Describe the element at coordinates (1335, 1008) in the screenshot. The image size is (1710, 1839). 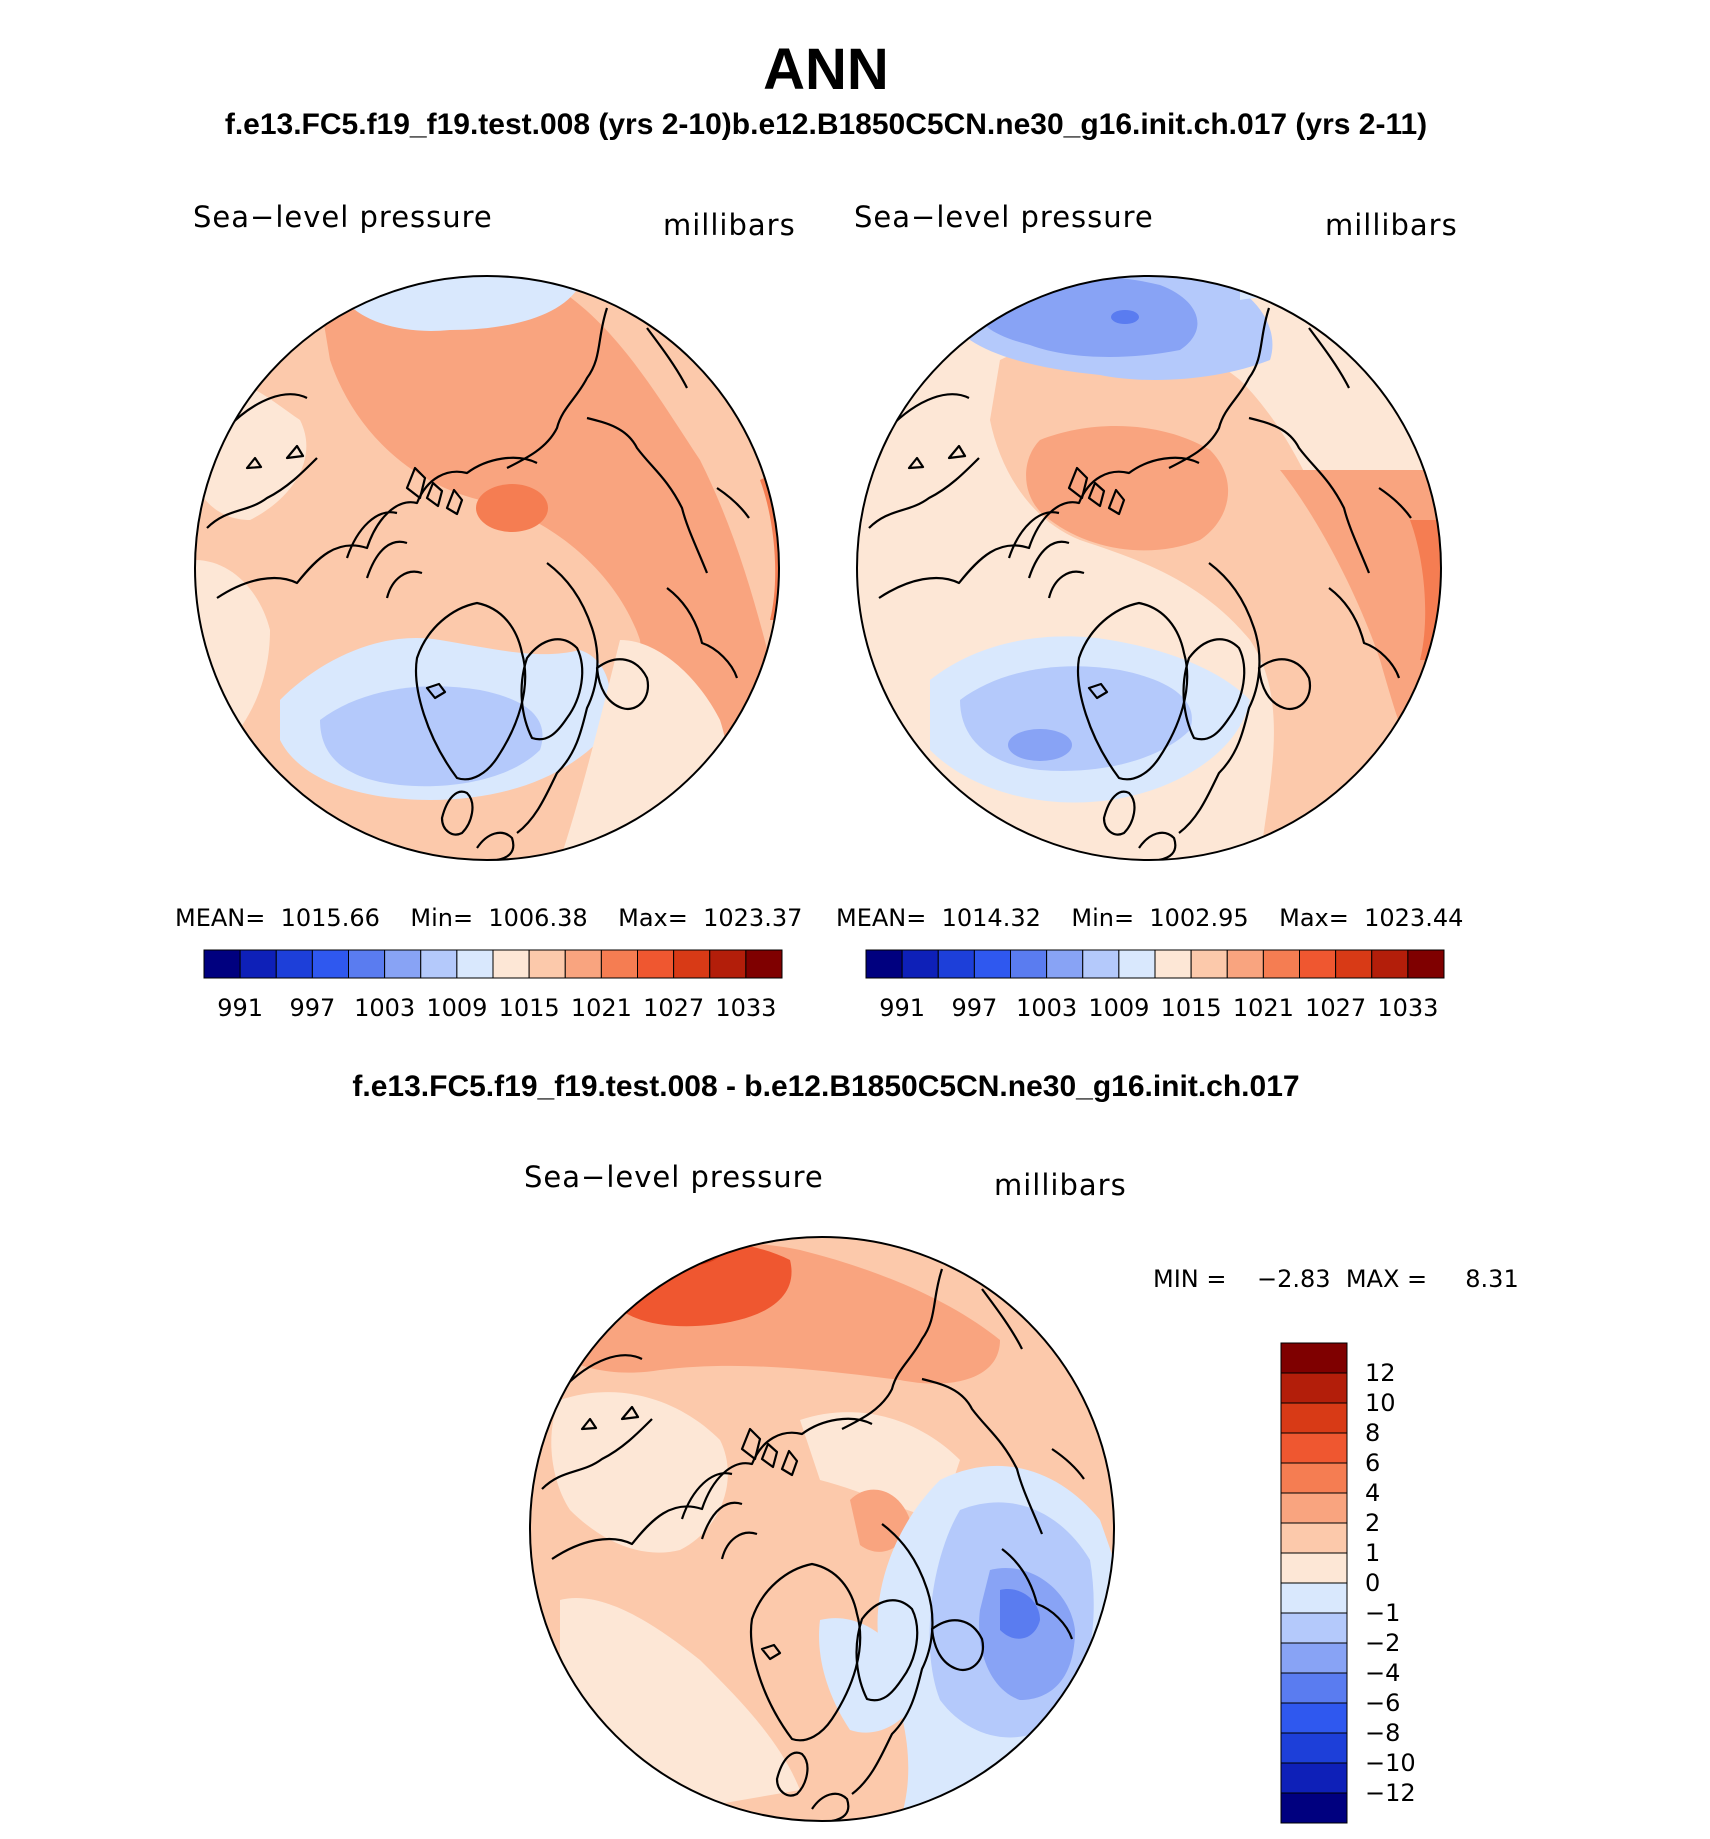
I see `panel2-colorbar-tick-label: 1027` at that location.